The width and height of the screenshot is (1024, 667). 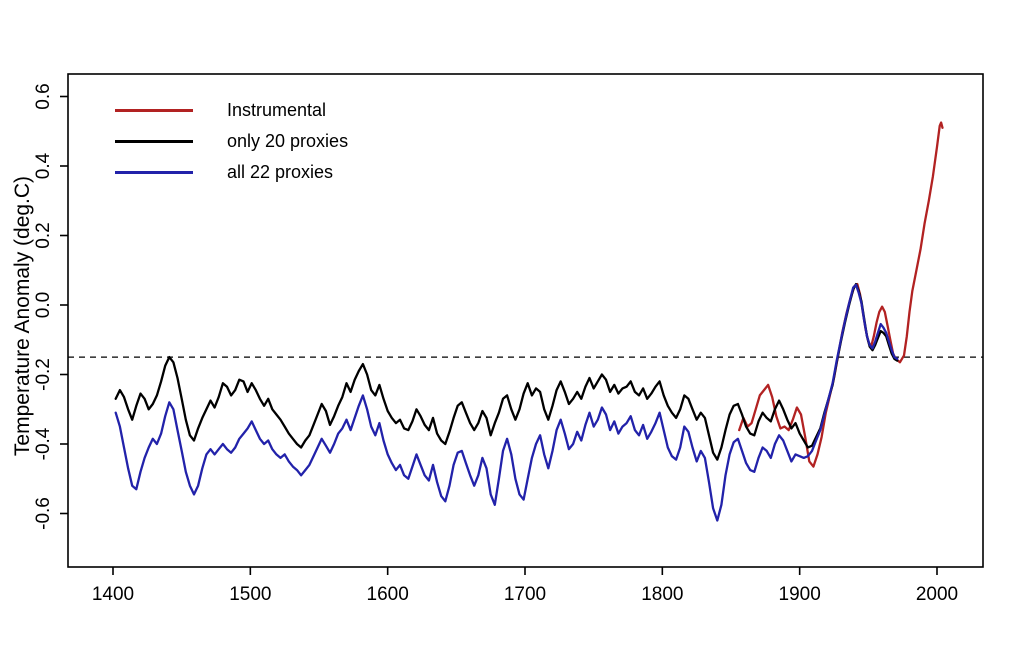 What do you see at coordinates (841, 294) in the screenshot?
I see `series-line-instrumental` at bounding box center [841, 294].